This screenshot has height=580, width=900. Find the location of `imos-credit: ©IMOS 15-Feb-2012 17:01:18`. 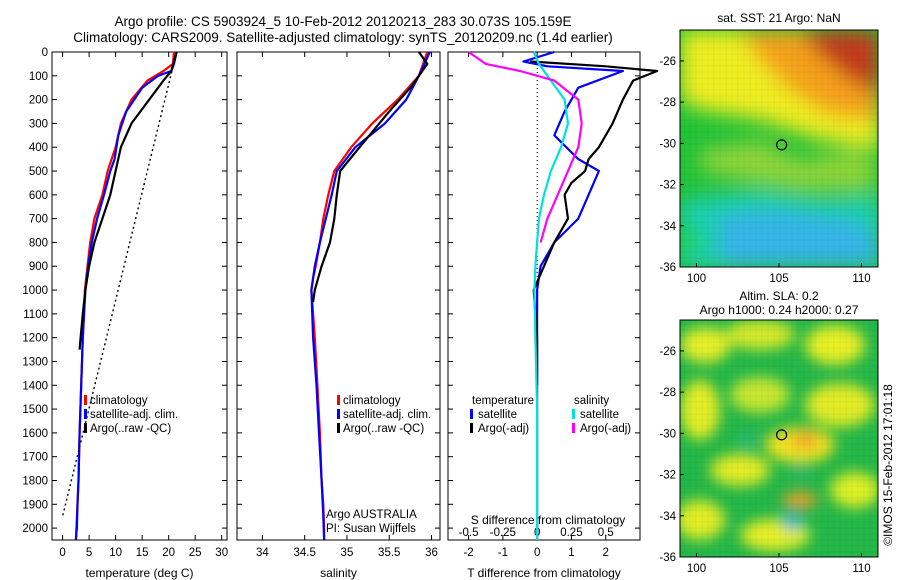

imos-credit: ©IMOS 15-Feb-2012 17:01:18 is located at coordinates (888, 465).